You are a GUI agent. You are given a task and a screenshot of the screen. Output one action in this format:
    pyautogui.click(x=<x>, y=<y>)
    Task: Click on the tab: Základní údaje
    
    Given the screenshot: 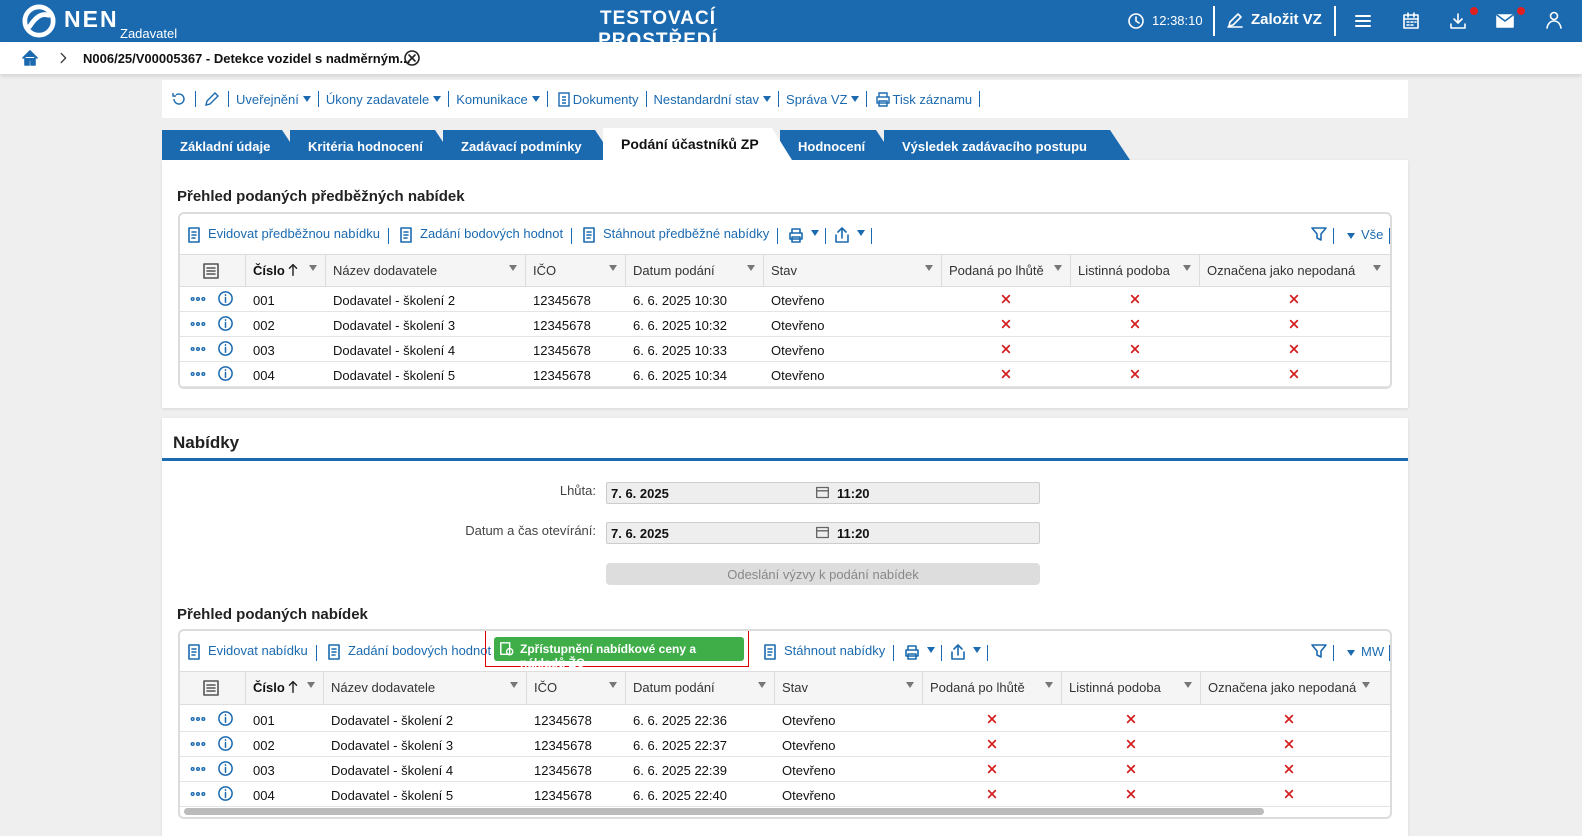 What is the action you would take?
    pyautogui.click(x=232, y=145)
    